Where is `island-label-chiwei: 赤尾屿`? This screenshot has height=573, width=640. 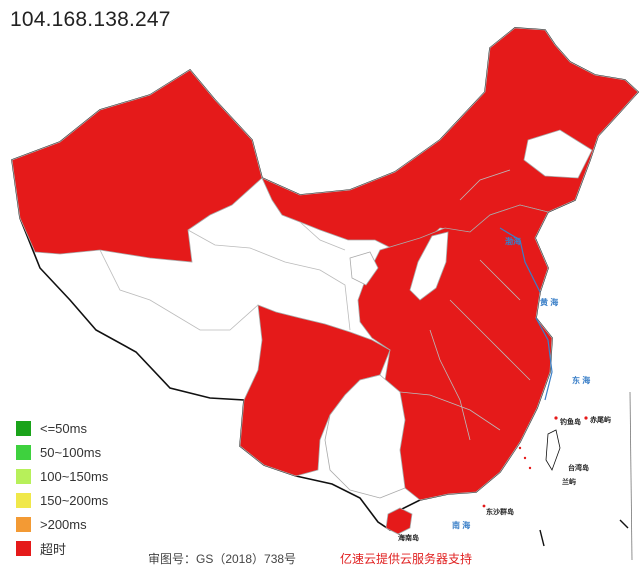
island-label-chiwei: 赤尾屿 is located at coordinates (600, 419).